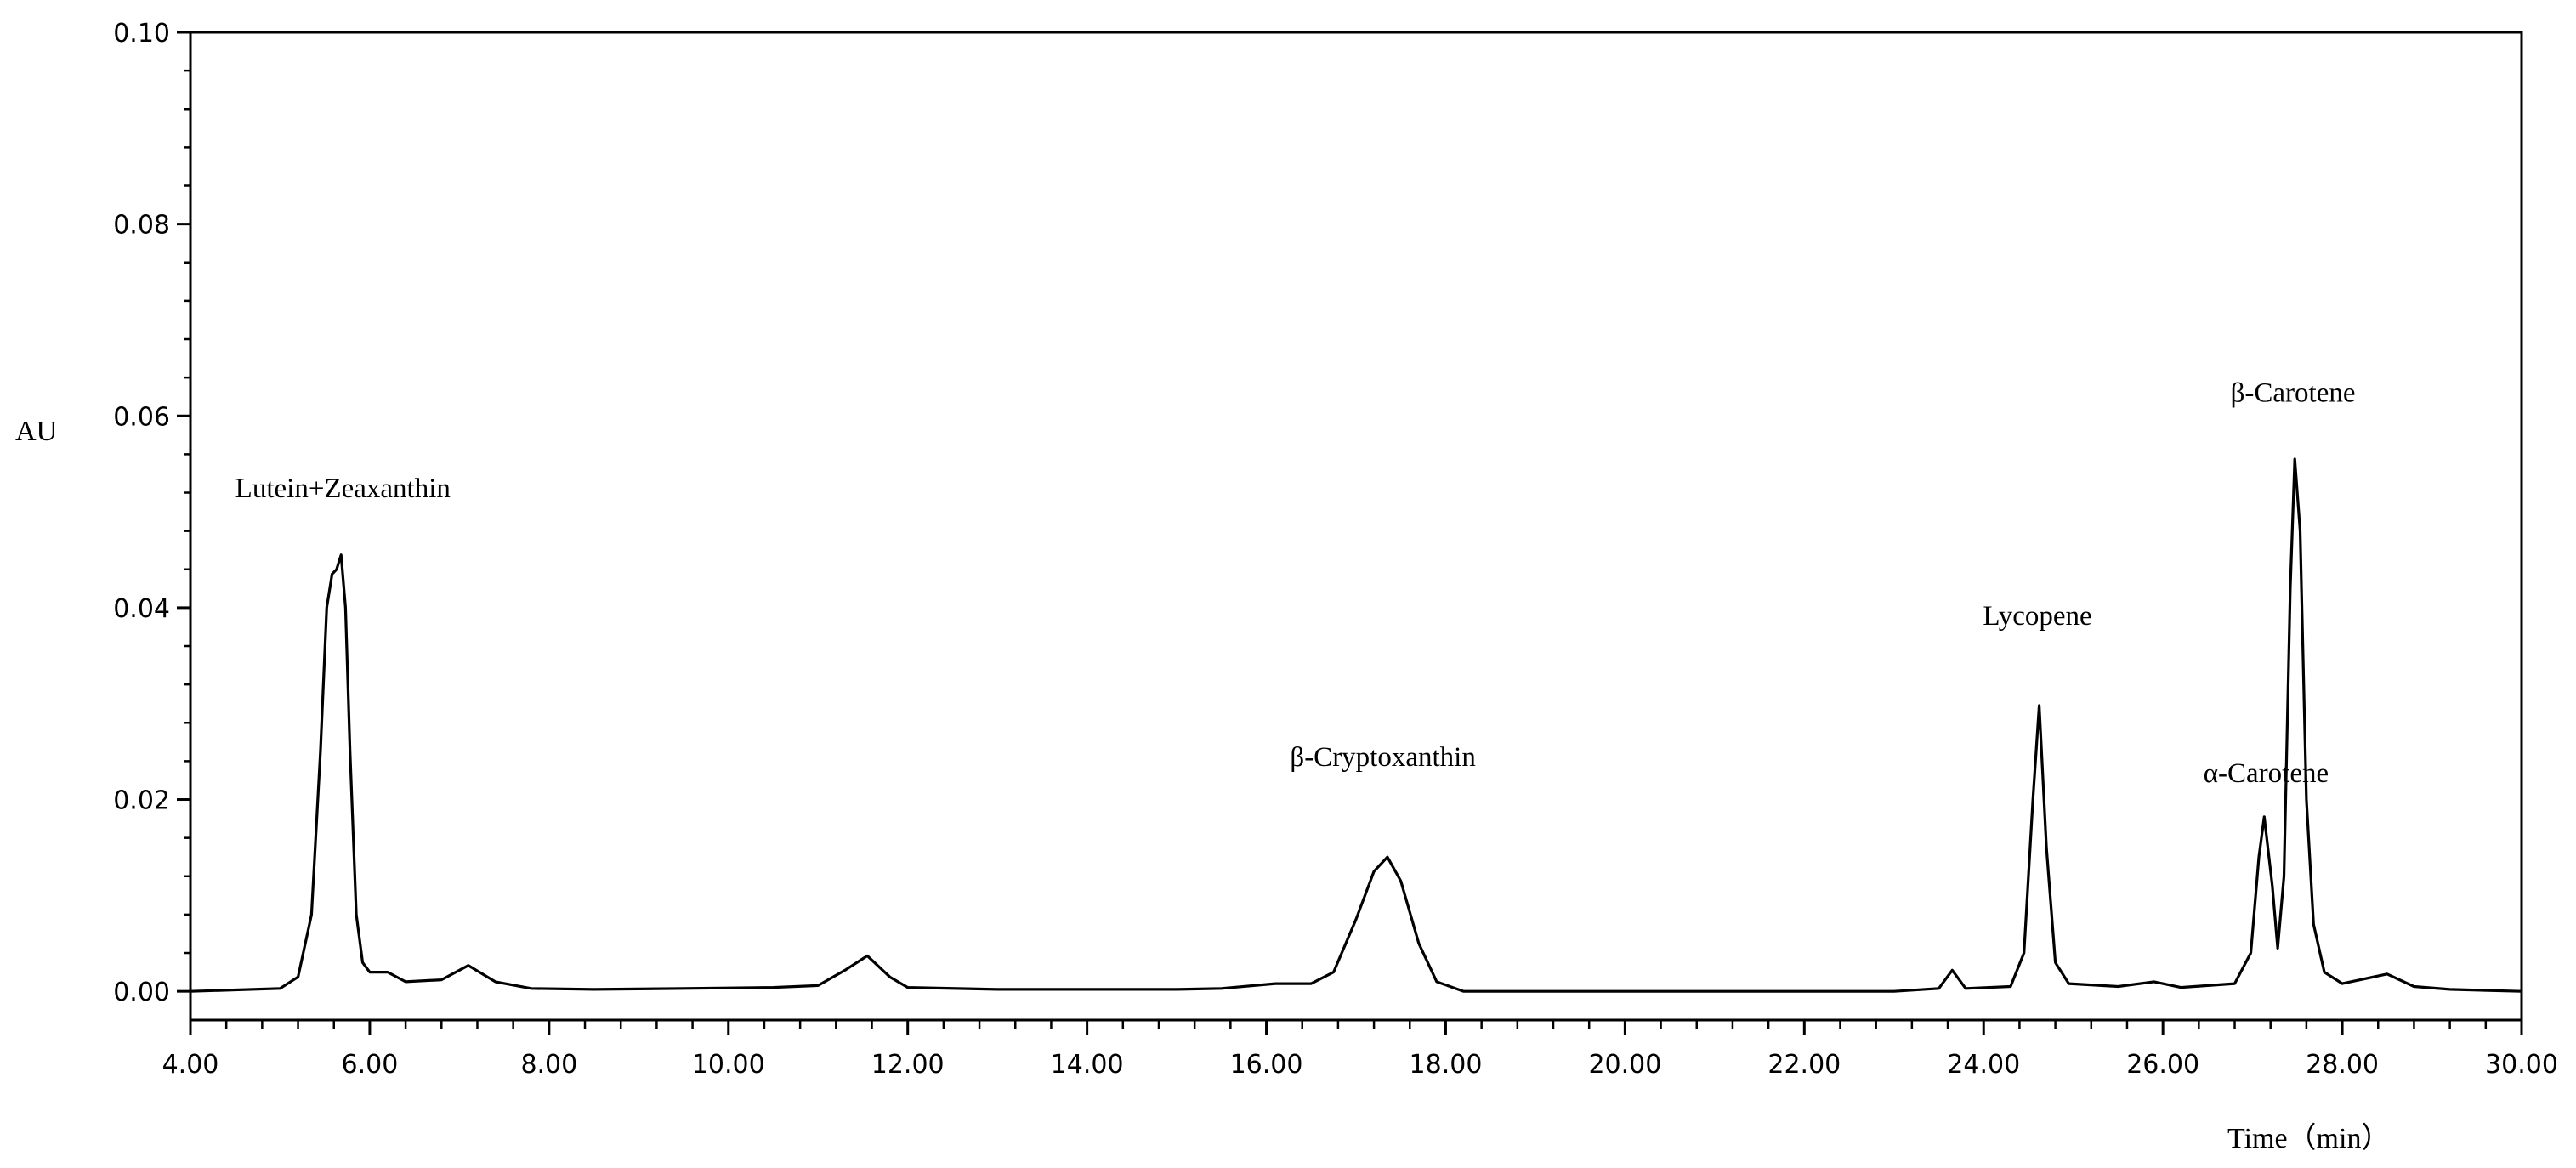 The height and width of the screenshot is (1168, 2576). I want to click on x-tick-label-4: 12.00, so click(908, 1065).